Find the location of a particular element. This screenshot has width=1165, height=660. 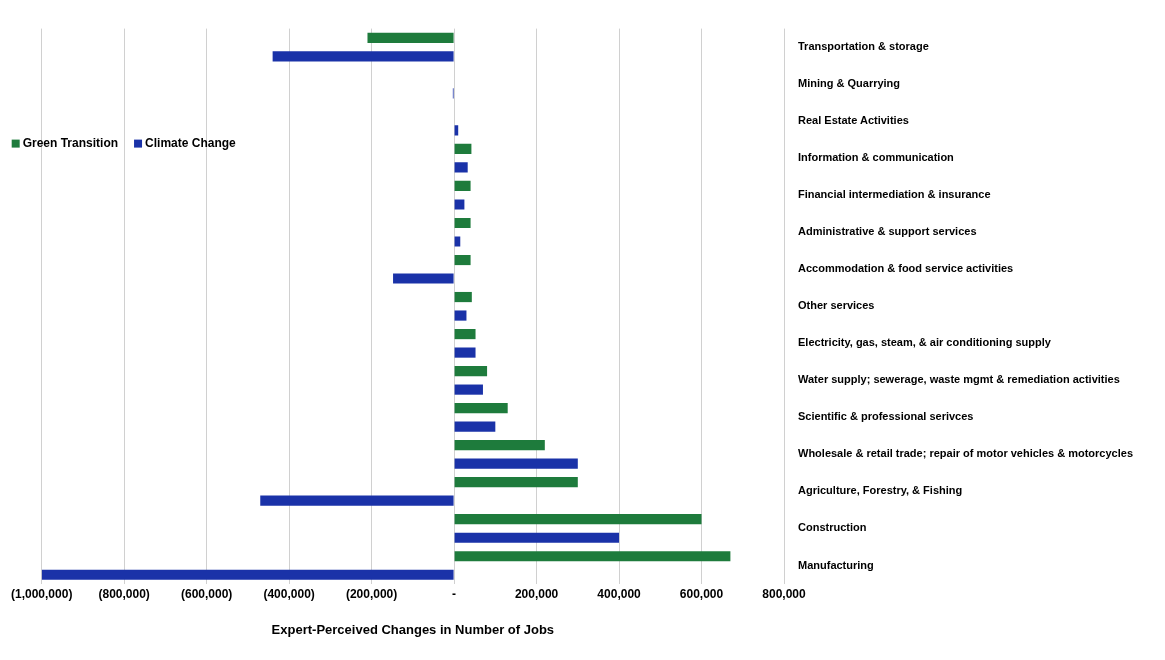

y-tick-label: Manufacturing is located at coordinates (836, 564).